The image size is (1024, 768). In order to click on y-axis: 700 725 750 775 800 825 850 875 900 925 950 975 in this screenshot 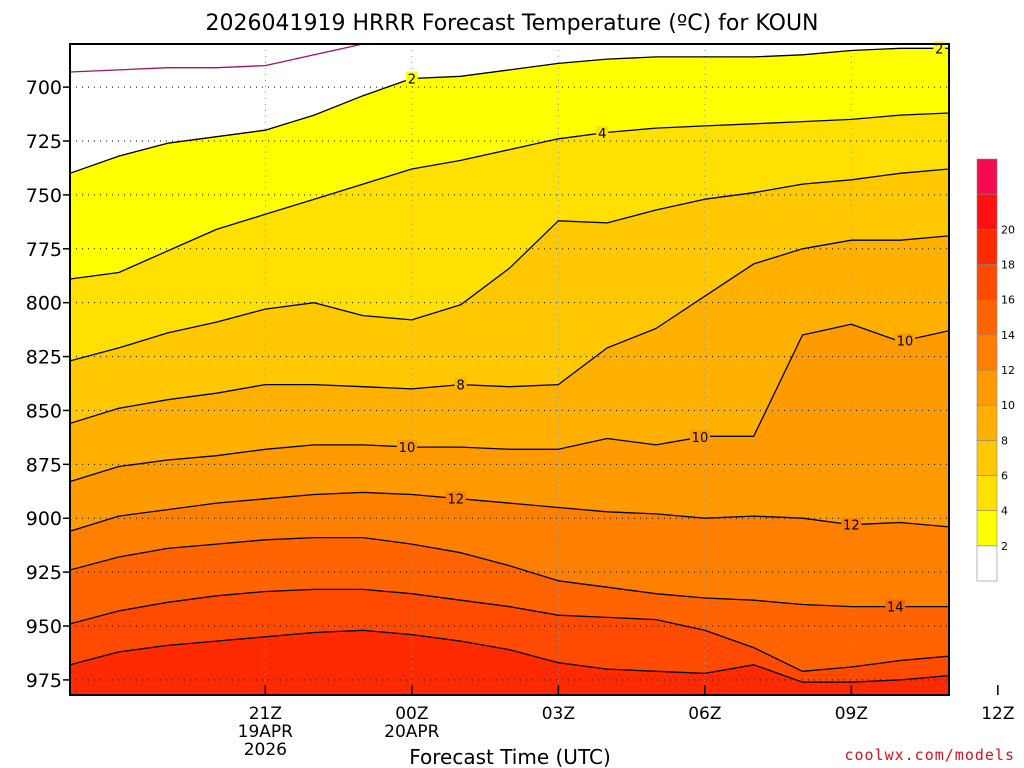, I will do `click(48, 384)`.